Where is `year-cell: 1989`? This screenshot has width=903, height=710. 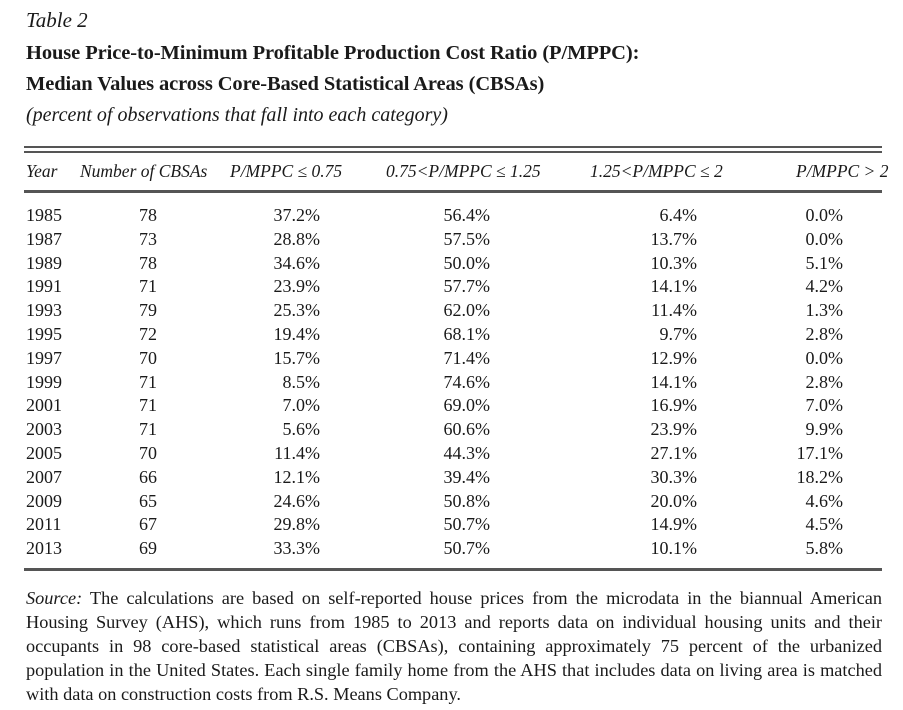 year-cell: 1989 is located at coordinates (44, 262).